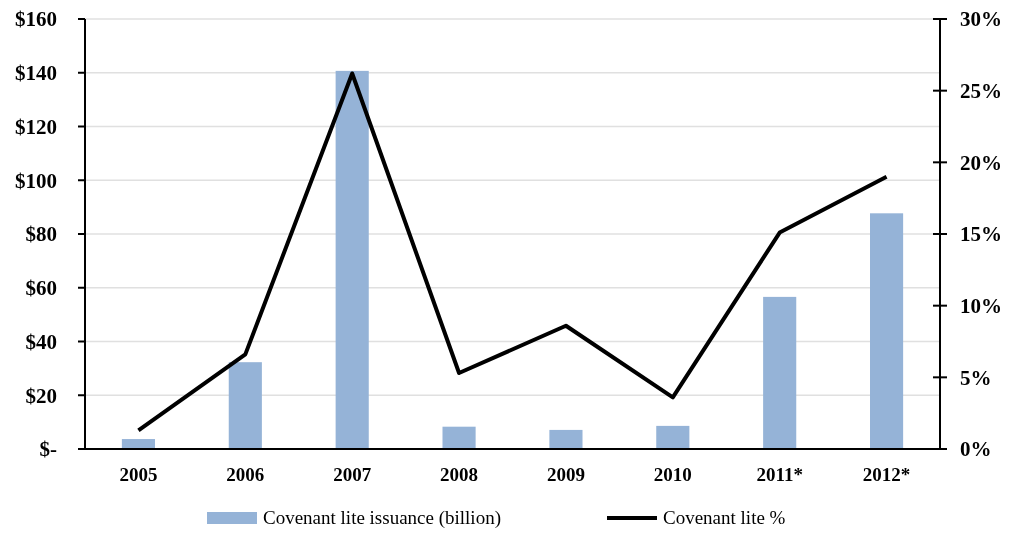 The image size is (1024, 542). Describe the element at coordinates (724, 517) in the screenshot. I see `legend-label: Covenant lite %` at that location.